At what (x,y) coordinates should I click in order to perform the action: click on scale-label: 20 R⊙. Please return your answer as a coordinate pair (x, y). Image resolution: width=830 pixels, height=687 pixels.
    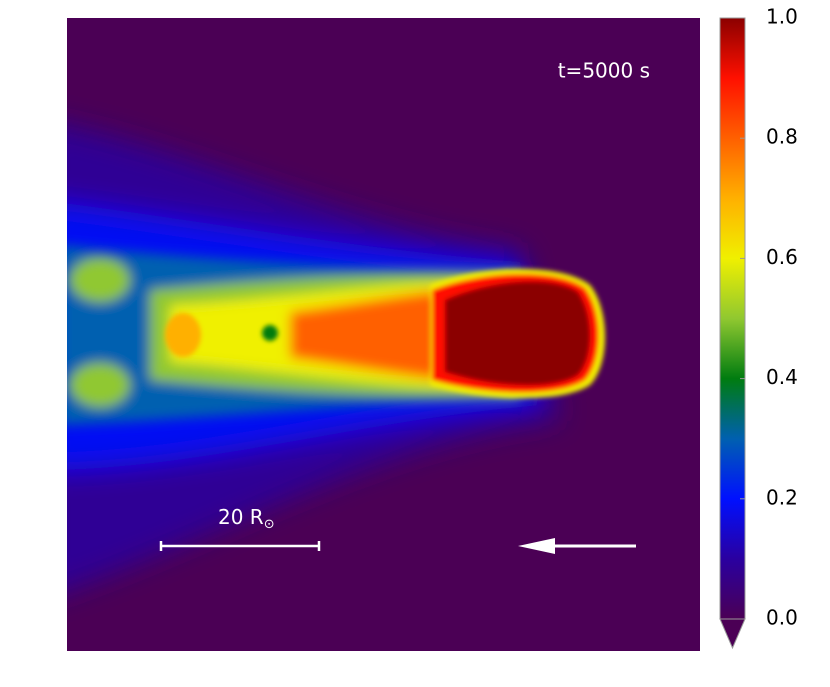
    Looking at the image, I should click on (246, 518).